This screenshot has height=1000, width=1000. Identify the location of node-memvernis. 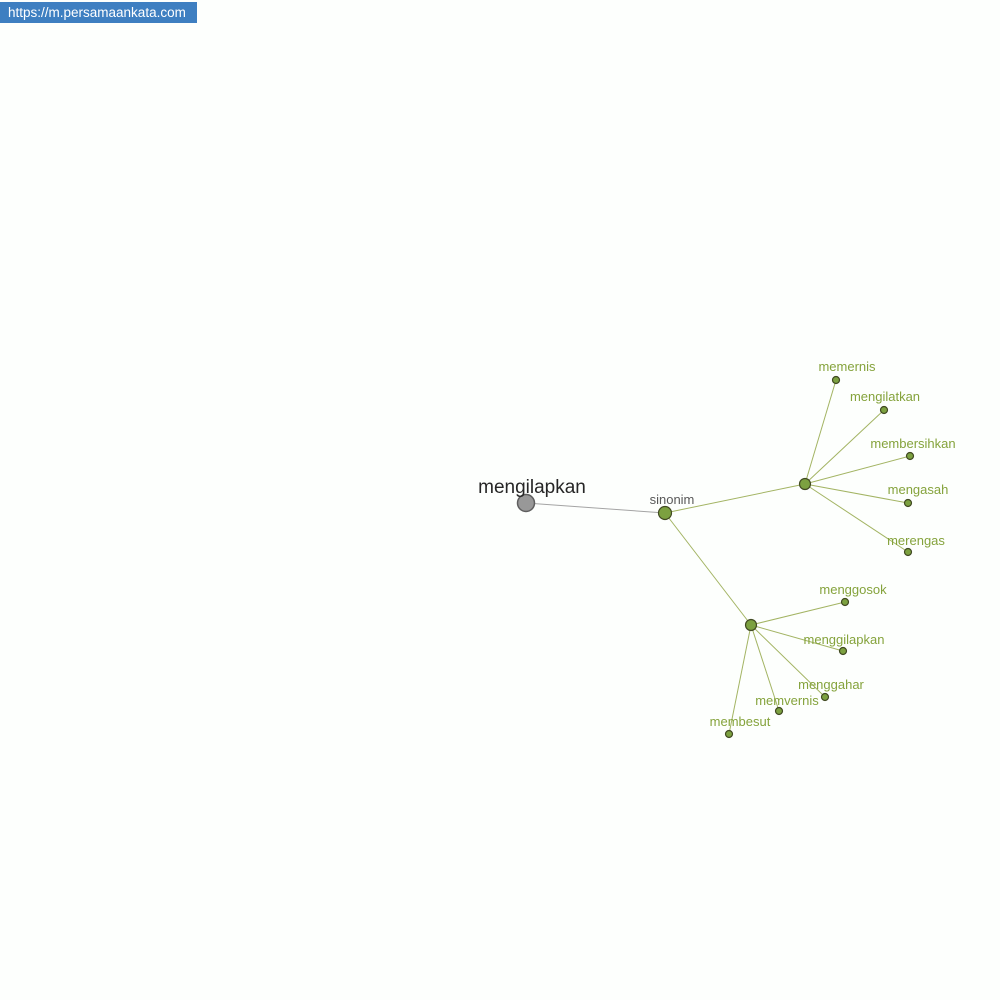
(779, 711).